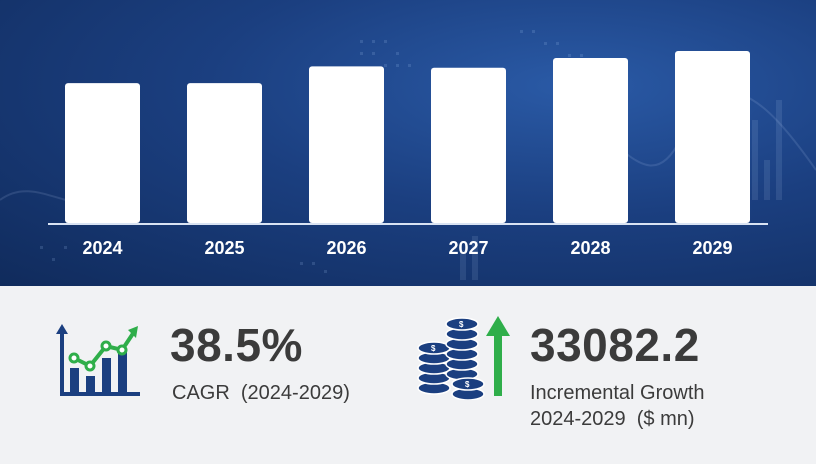 This screenshot has width=816, height=464. Describe the element at coordinates (224, 153) in the screenshot. I see `bar-2025` at that location.